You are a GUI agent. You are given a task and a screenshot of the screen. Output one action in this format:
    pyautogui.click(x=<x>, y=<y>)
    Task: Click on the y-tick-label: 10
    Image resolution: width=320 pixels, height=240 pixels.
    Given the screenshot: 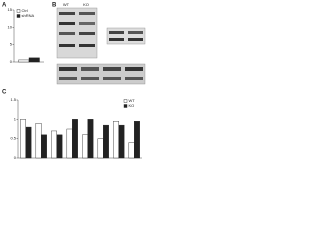 What is the action you would take?
    pyautogui.click(x=10, y=26)
    